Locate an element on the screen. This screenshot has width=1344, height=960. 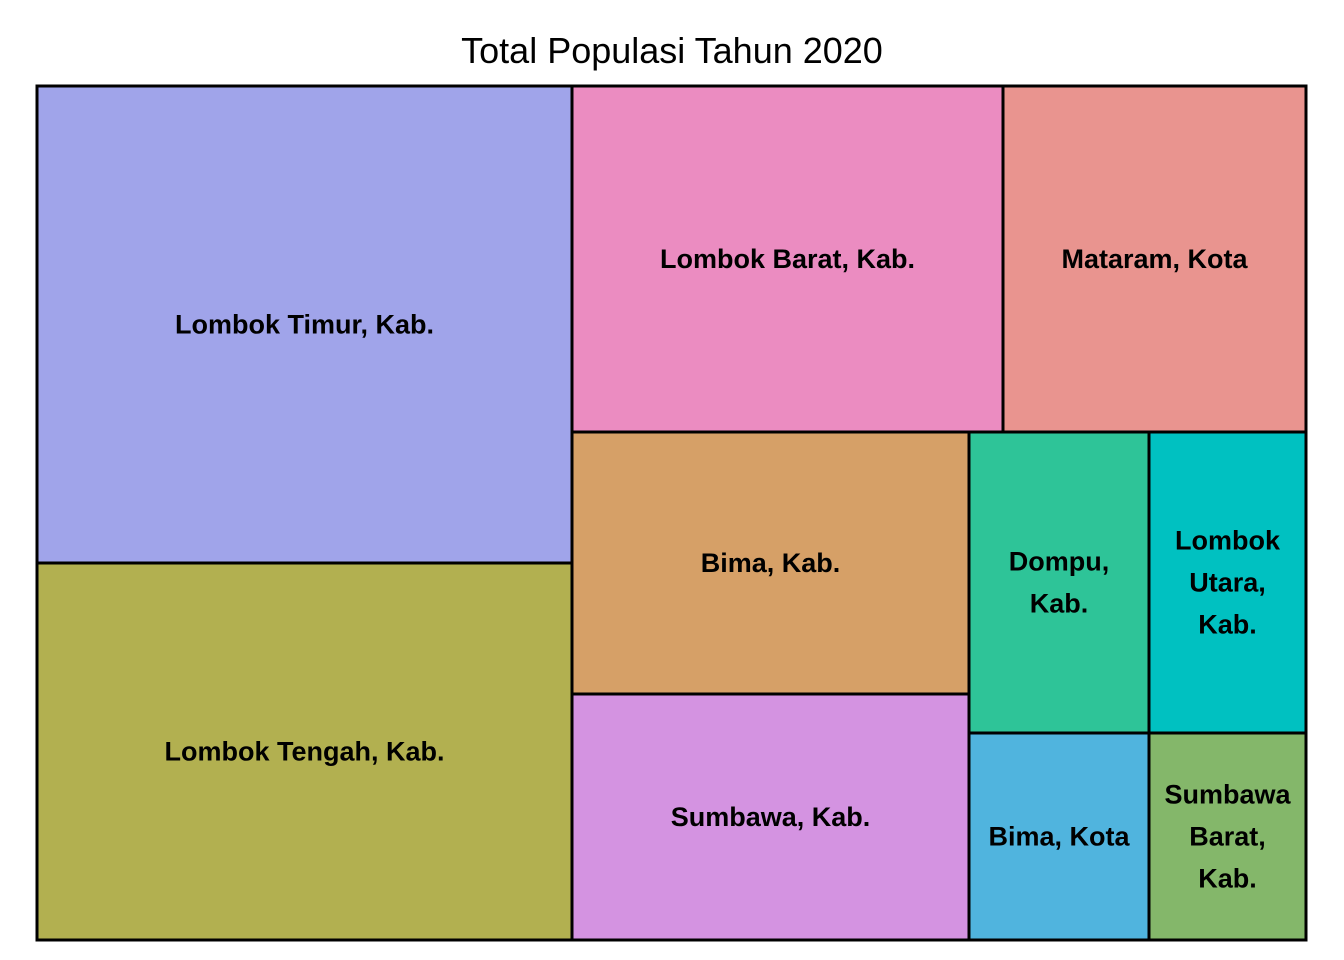
tile-label-dompu-kab: Dompu, Kab. is located at coordinates (1059, 583).